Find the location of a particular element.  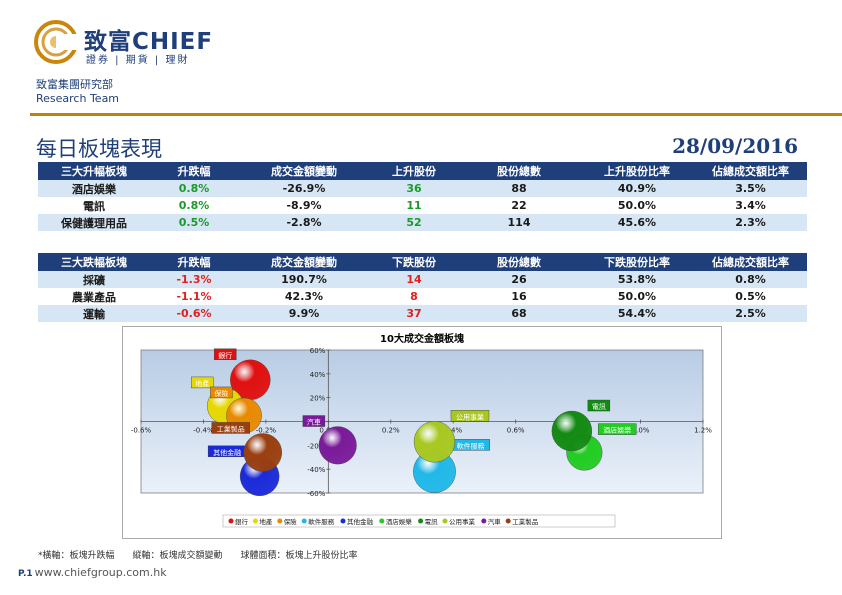

column-header: 上升股份比率 is located at coordinates (637, 171).